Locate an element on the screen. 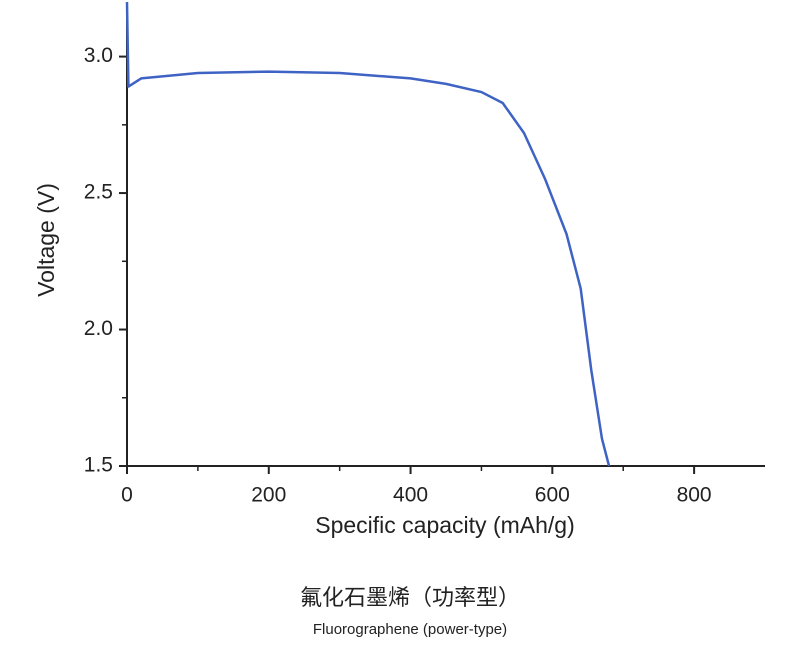 This screenshot has height=652, width=800. x-axis-label: Specific capacity (mAh/g) is located at coordinates (444, 525).